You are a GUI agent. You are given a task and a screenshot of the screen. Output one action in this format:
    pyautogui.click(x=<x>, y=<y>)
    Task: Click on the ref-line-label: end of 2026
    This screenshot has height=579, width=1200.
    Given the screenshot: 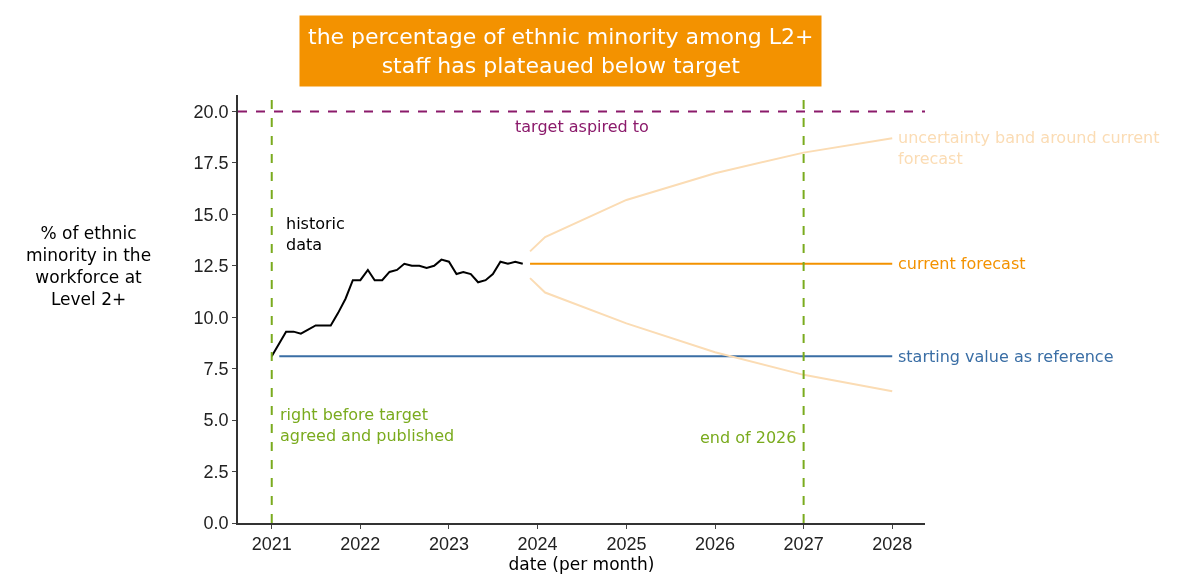 What is the action you would take?
    pyautogui.click(x=748, y=437)
    